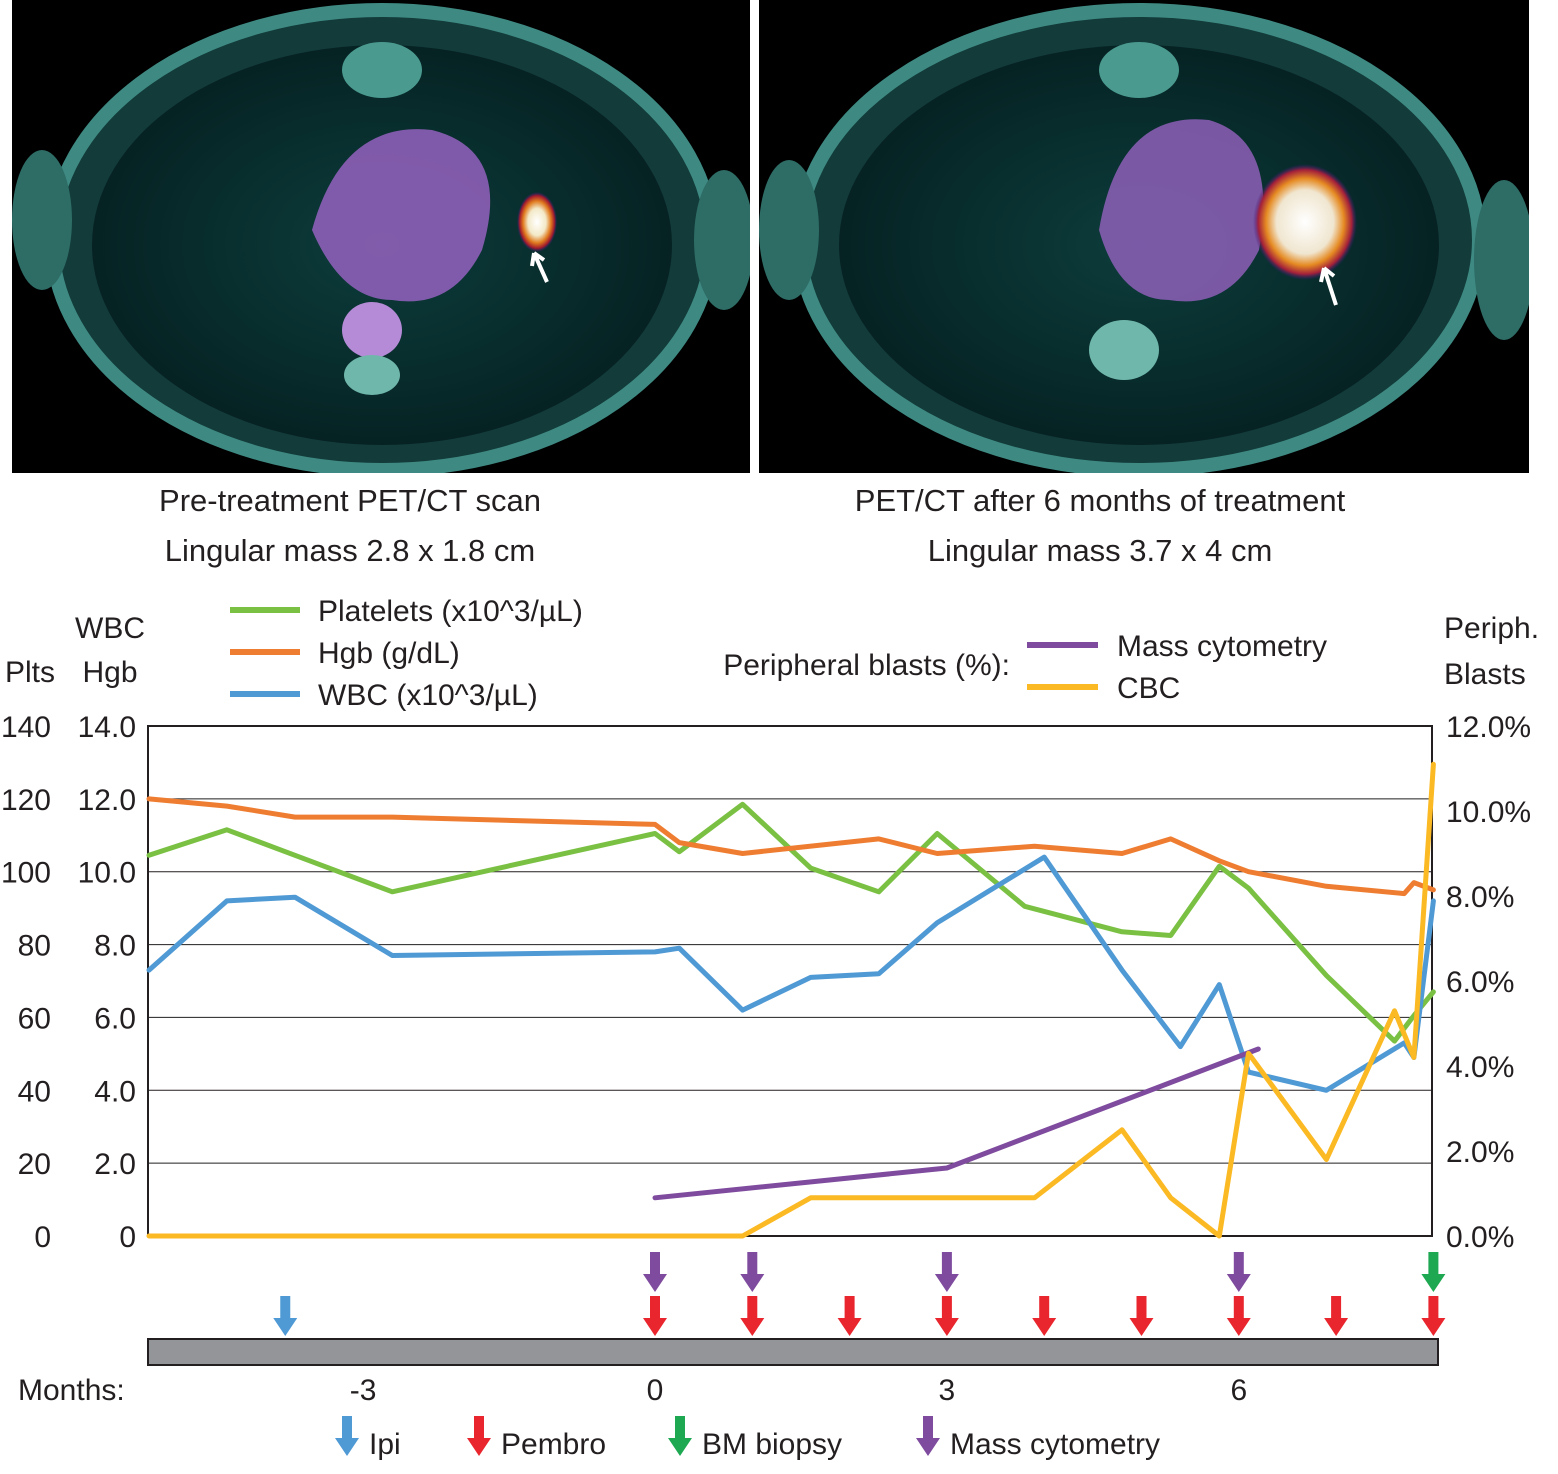  What do you see at coordinates (115, 946) in the screenshot?
I see `wbc-hgb-tick-label: 8.0` at bounding box center [115, 946].